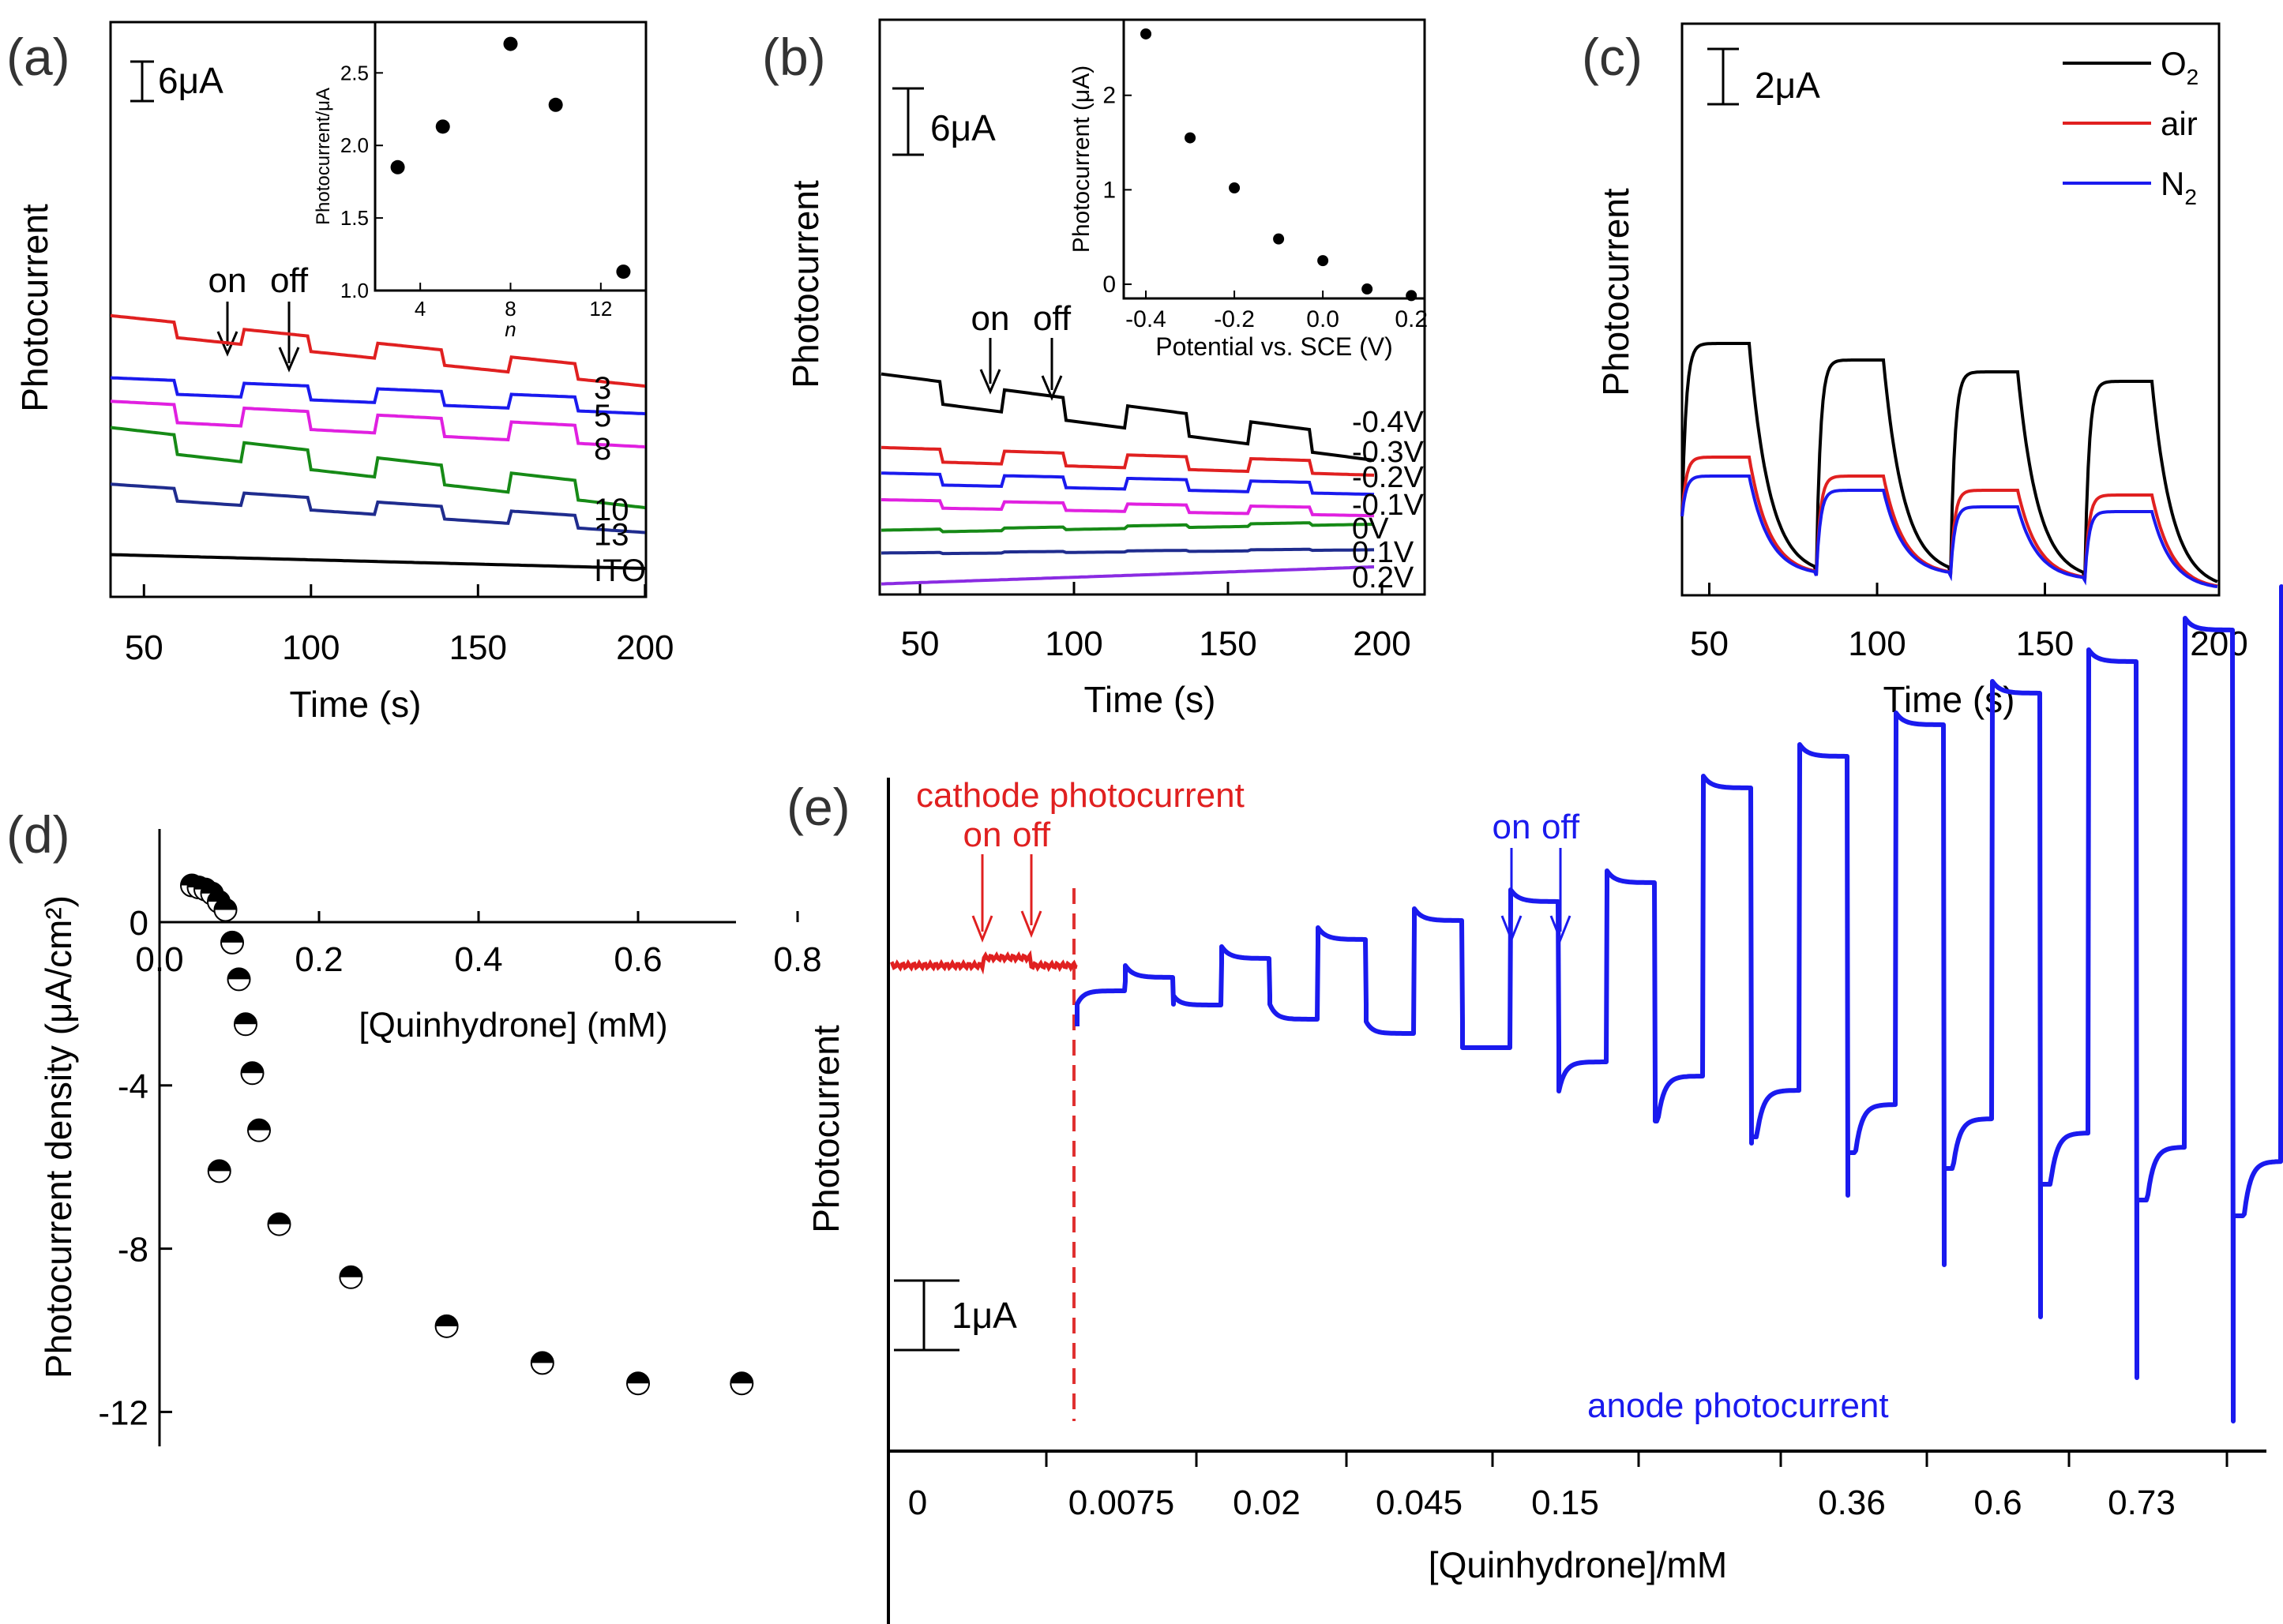  Describe the element at coordinates (513, 1025) in the screenshot. I see `panel-d-xlabel: [Quinhydrone] (mM)` at that location.